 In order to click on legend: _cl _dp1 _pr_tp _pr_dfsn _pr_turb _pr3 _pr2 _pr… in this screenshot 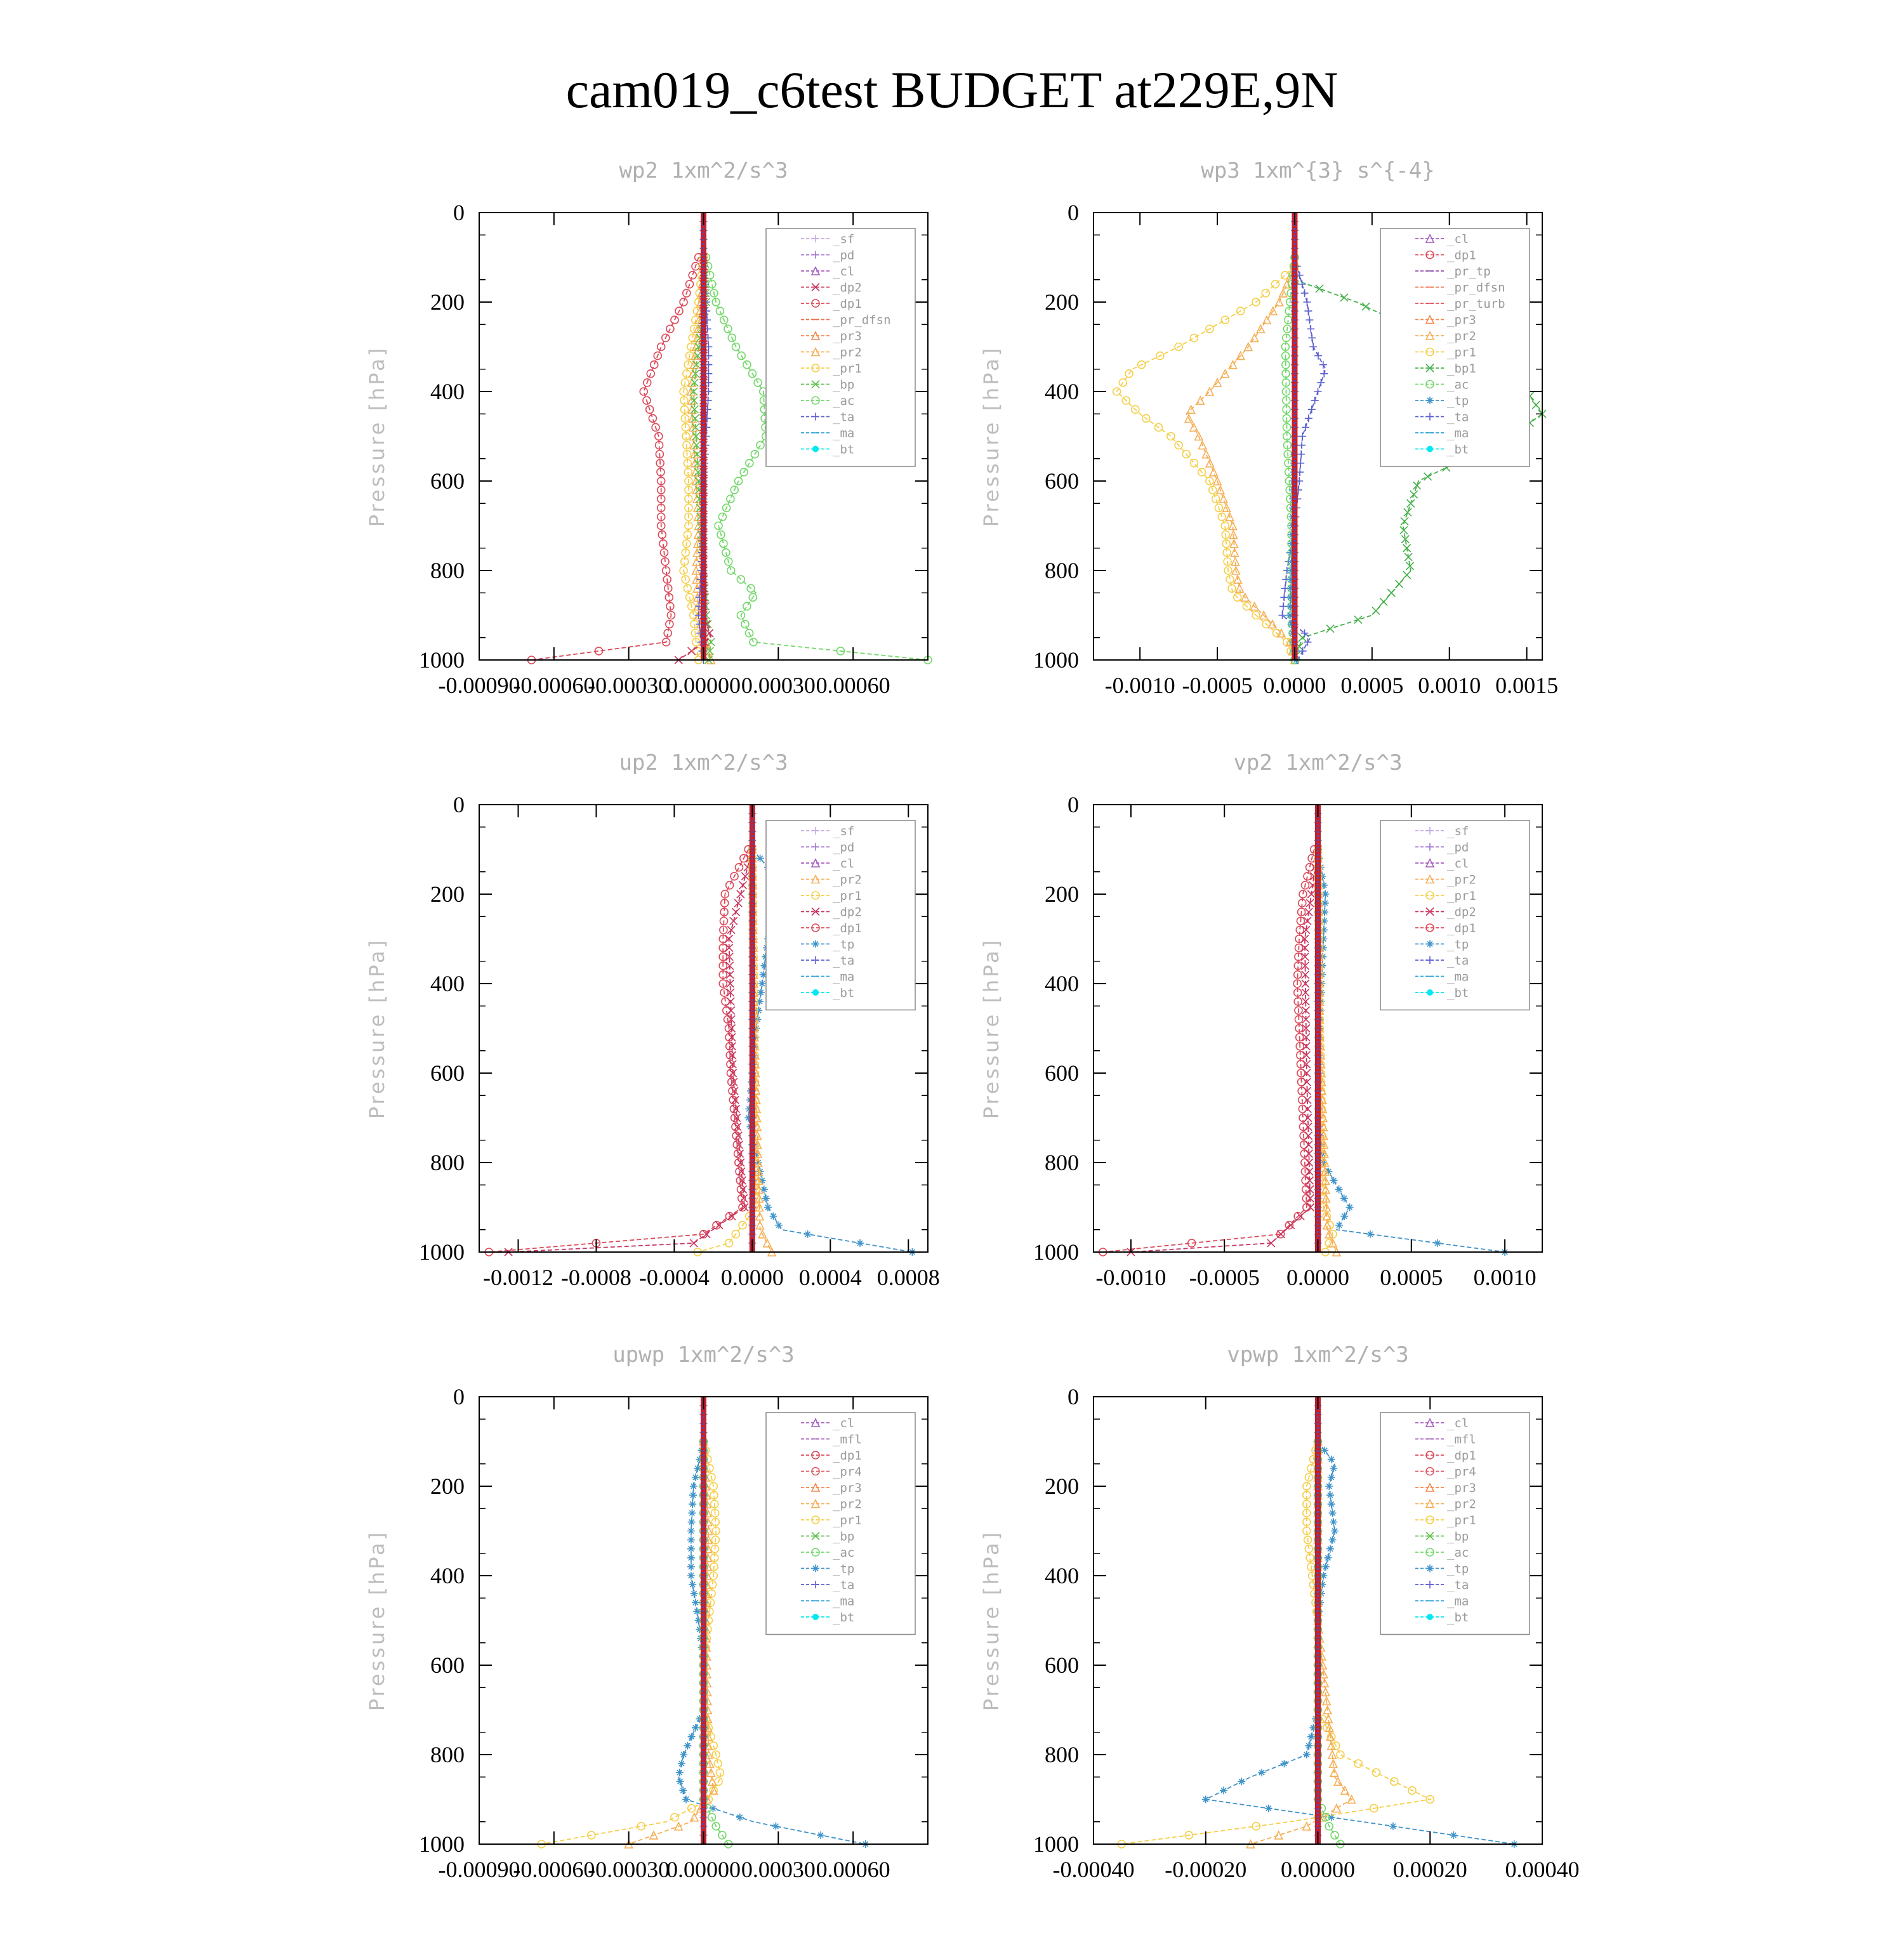, I will do `click(1455, 347)`.